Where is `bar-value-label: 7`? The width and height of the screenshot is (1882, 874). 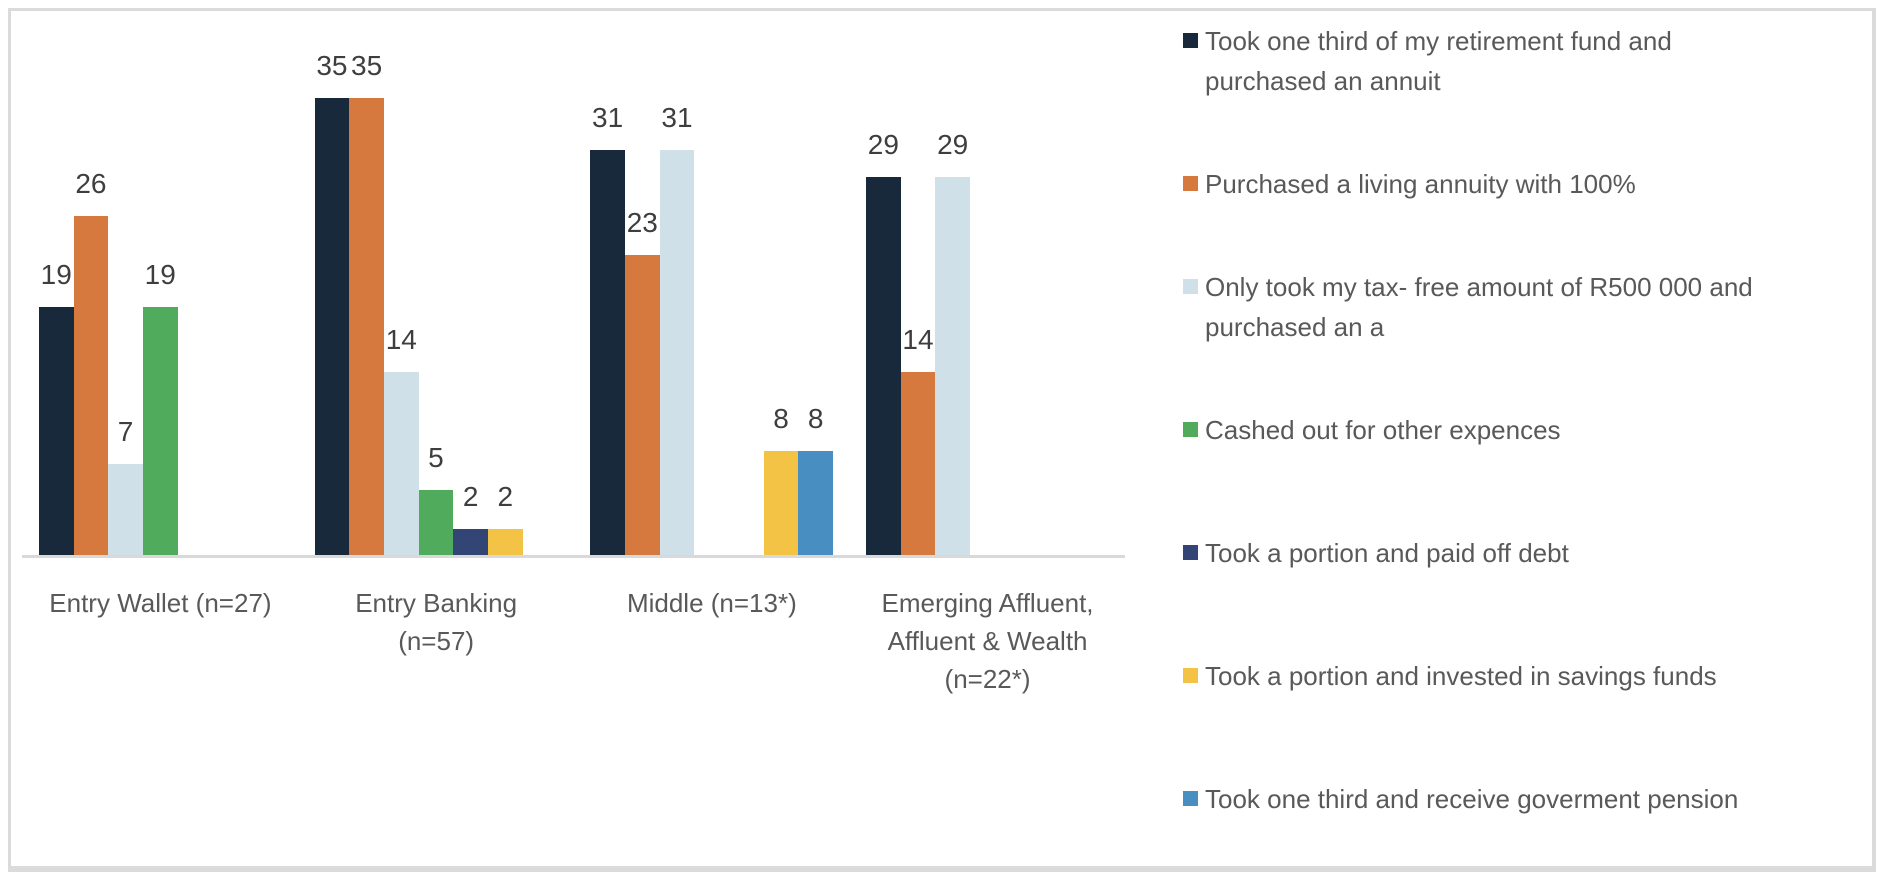
bar-value-label: 7 is located at coordinates (125, 431).